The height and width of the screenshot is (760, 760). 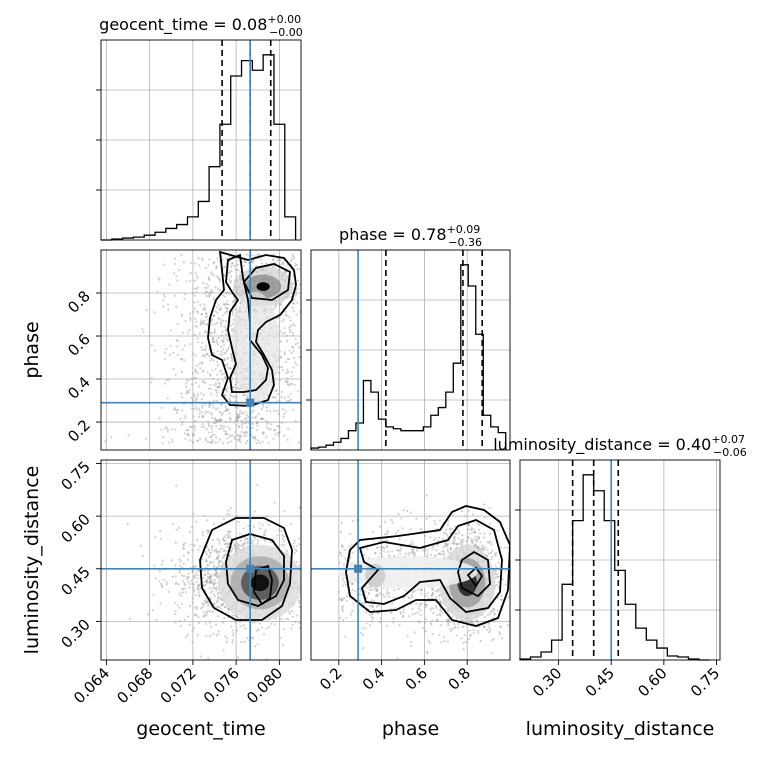 I want to click on title-plus: +0.07, so click(x=728, y=439).